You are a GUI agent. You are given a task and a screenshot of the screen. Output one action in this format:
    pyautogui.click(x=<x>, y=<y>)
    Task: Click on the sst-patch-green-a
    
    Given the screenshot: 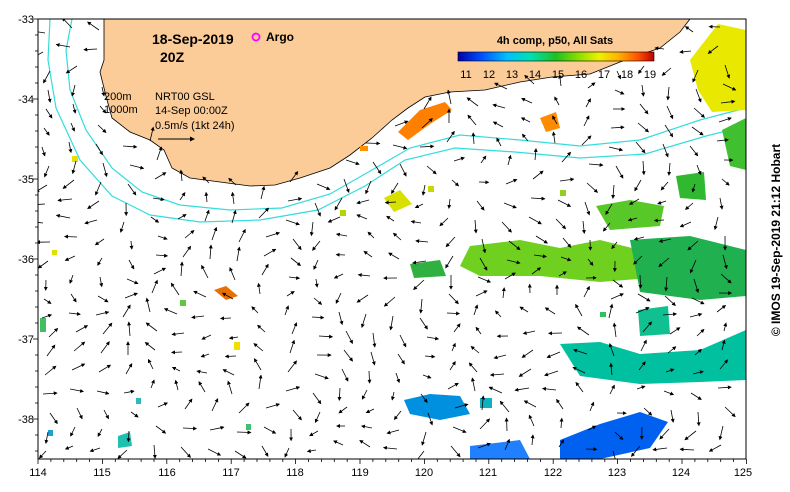 What is the action you would take?
    pyautogui.click(x=691, y=186)
    